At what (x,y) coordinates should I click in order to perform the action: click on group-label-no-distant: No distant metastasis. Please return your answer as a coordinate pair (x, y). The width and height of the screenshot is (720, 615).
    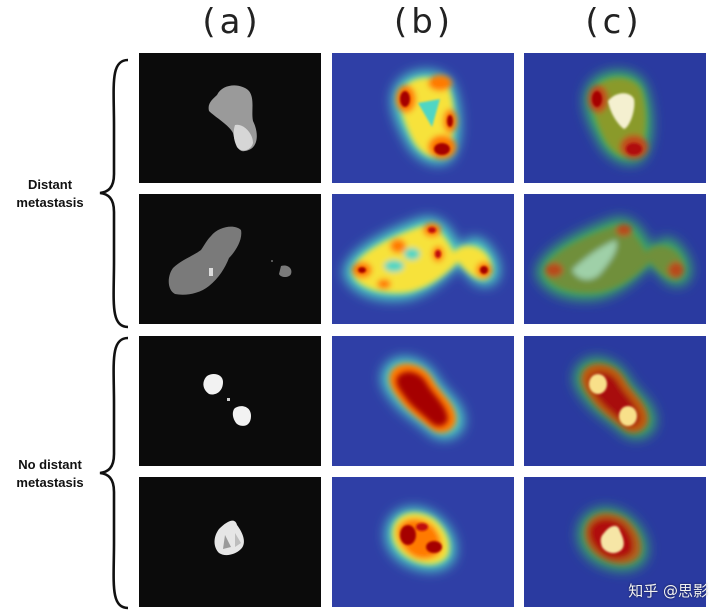
    Looking at the image, I should click on (50, 474).